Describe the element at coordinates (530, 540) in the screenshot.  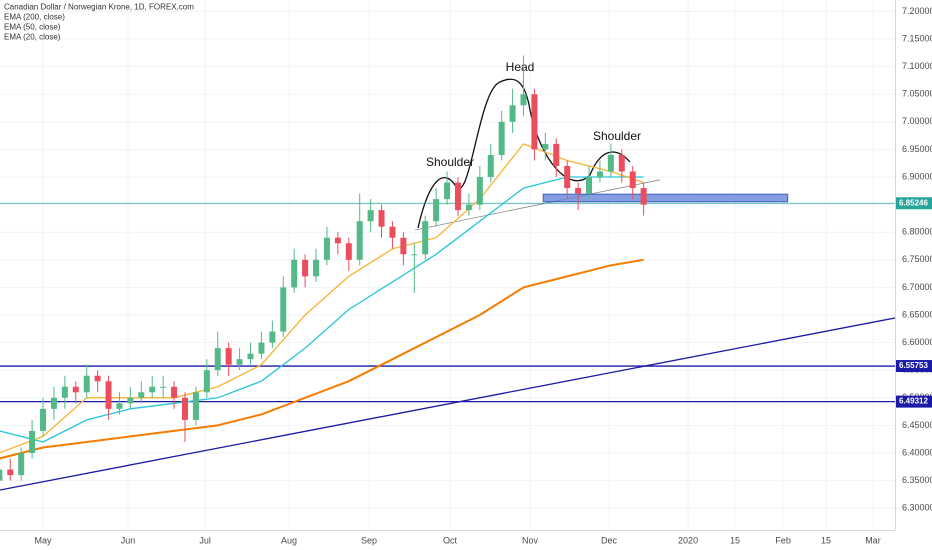
I see `x-tick-label: Nov` at that location.